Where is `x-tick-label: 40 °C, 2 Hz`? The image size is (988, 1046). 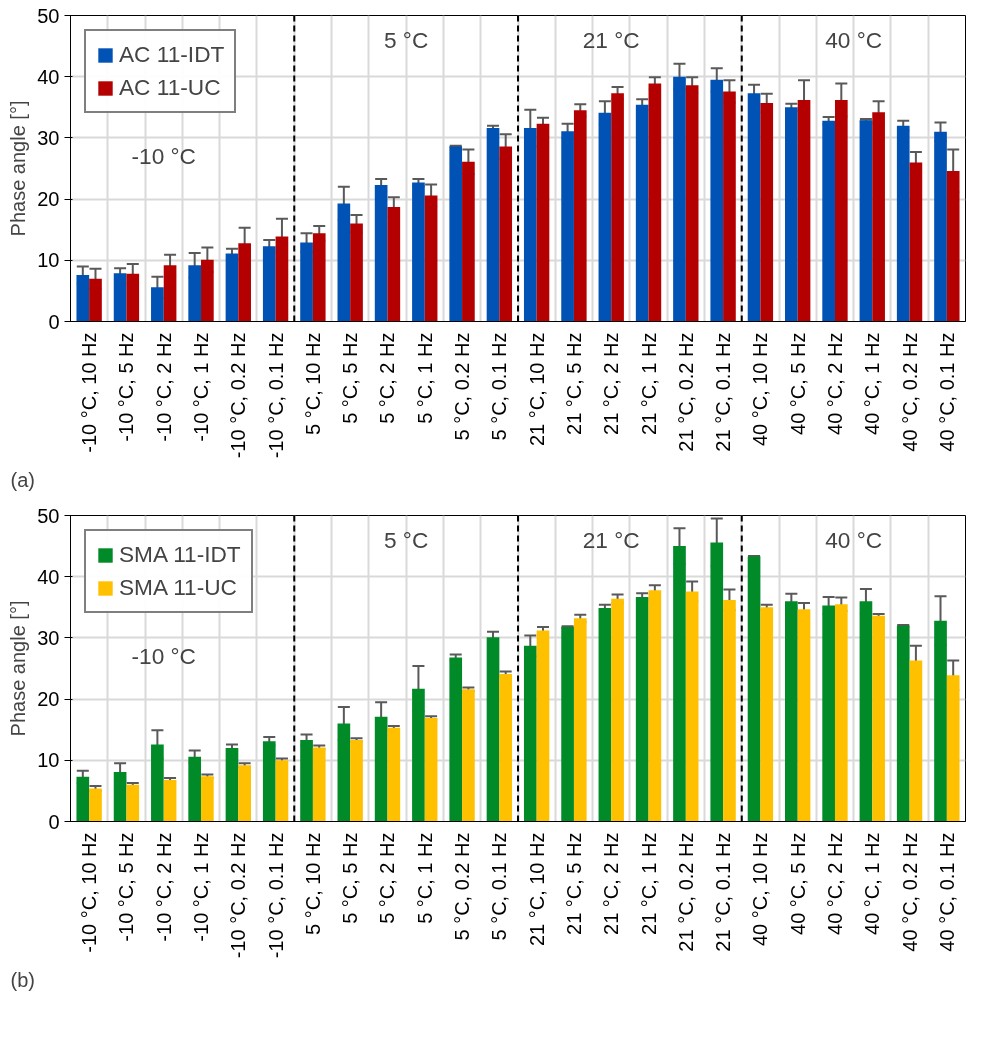
x-tick-label: 40 °C, 2 Hz is located at coordinates (834, 383).